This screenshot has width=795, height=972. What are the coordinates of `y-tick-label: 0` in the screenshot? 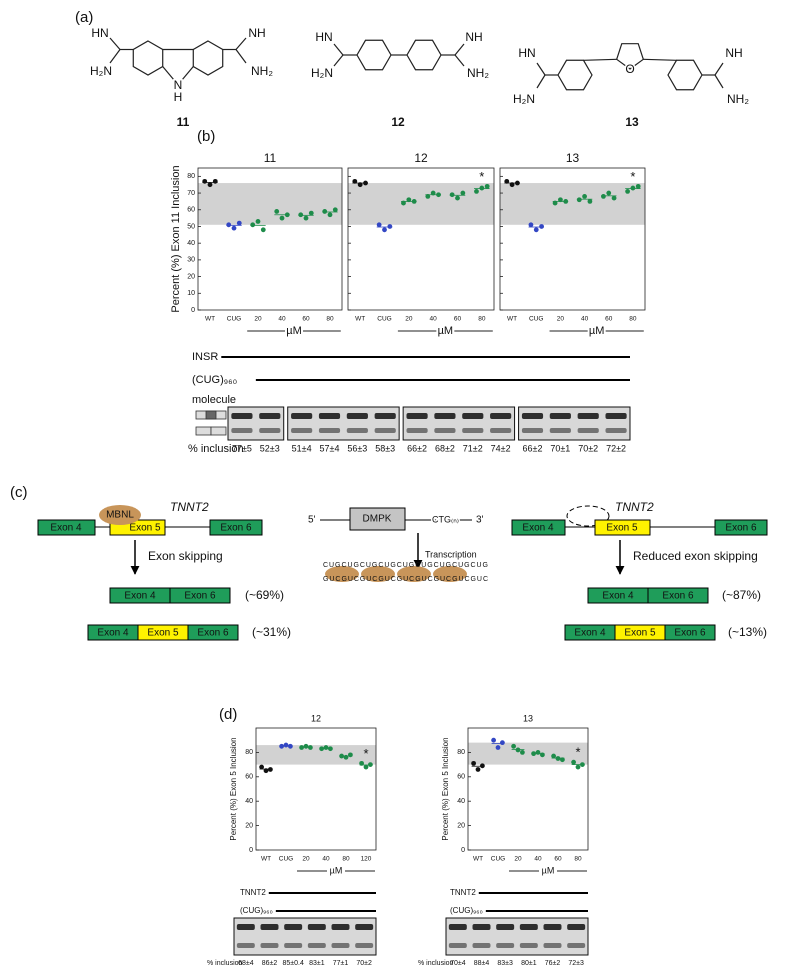 It's located at (251, 850).